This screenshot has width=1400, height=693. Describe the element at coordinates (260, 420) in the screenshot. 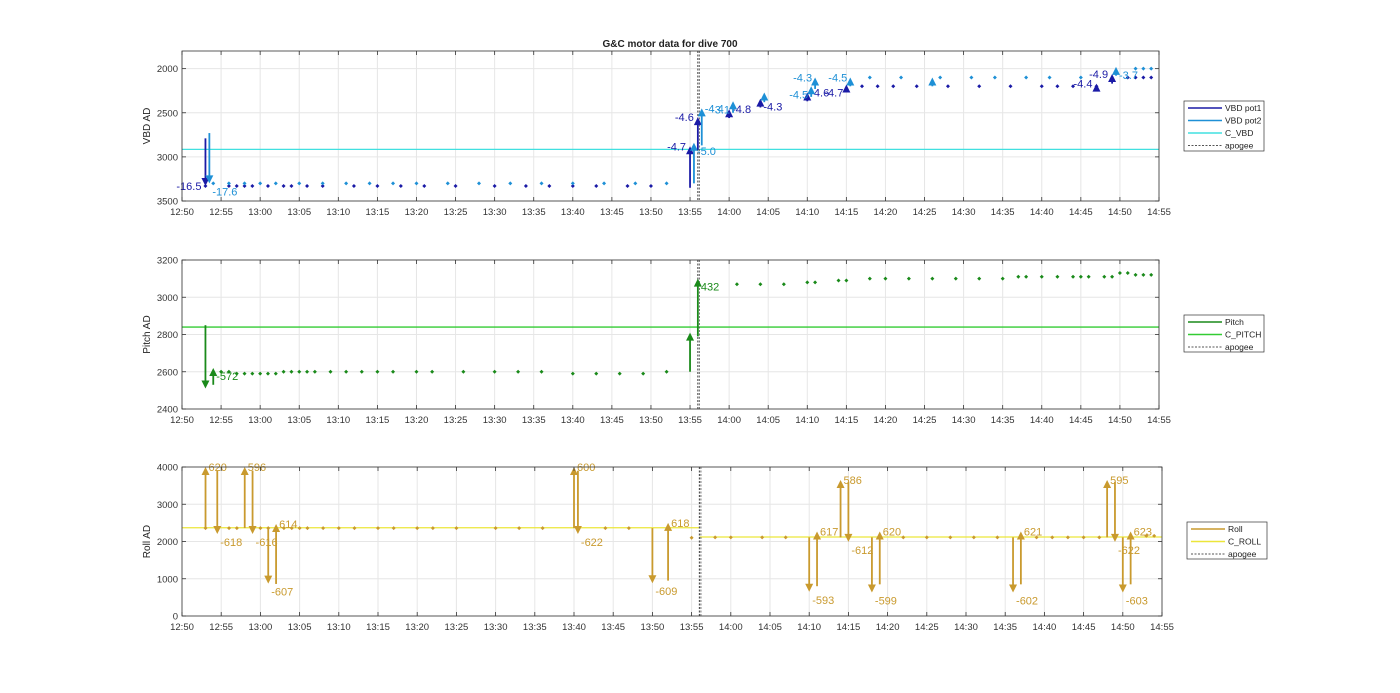

I see `x-tick-label: 13:00` at that location.